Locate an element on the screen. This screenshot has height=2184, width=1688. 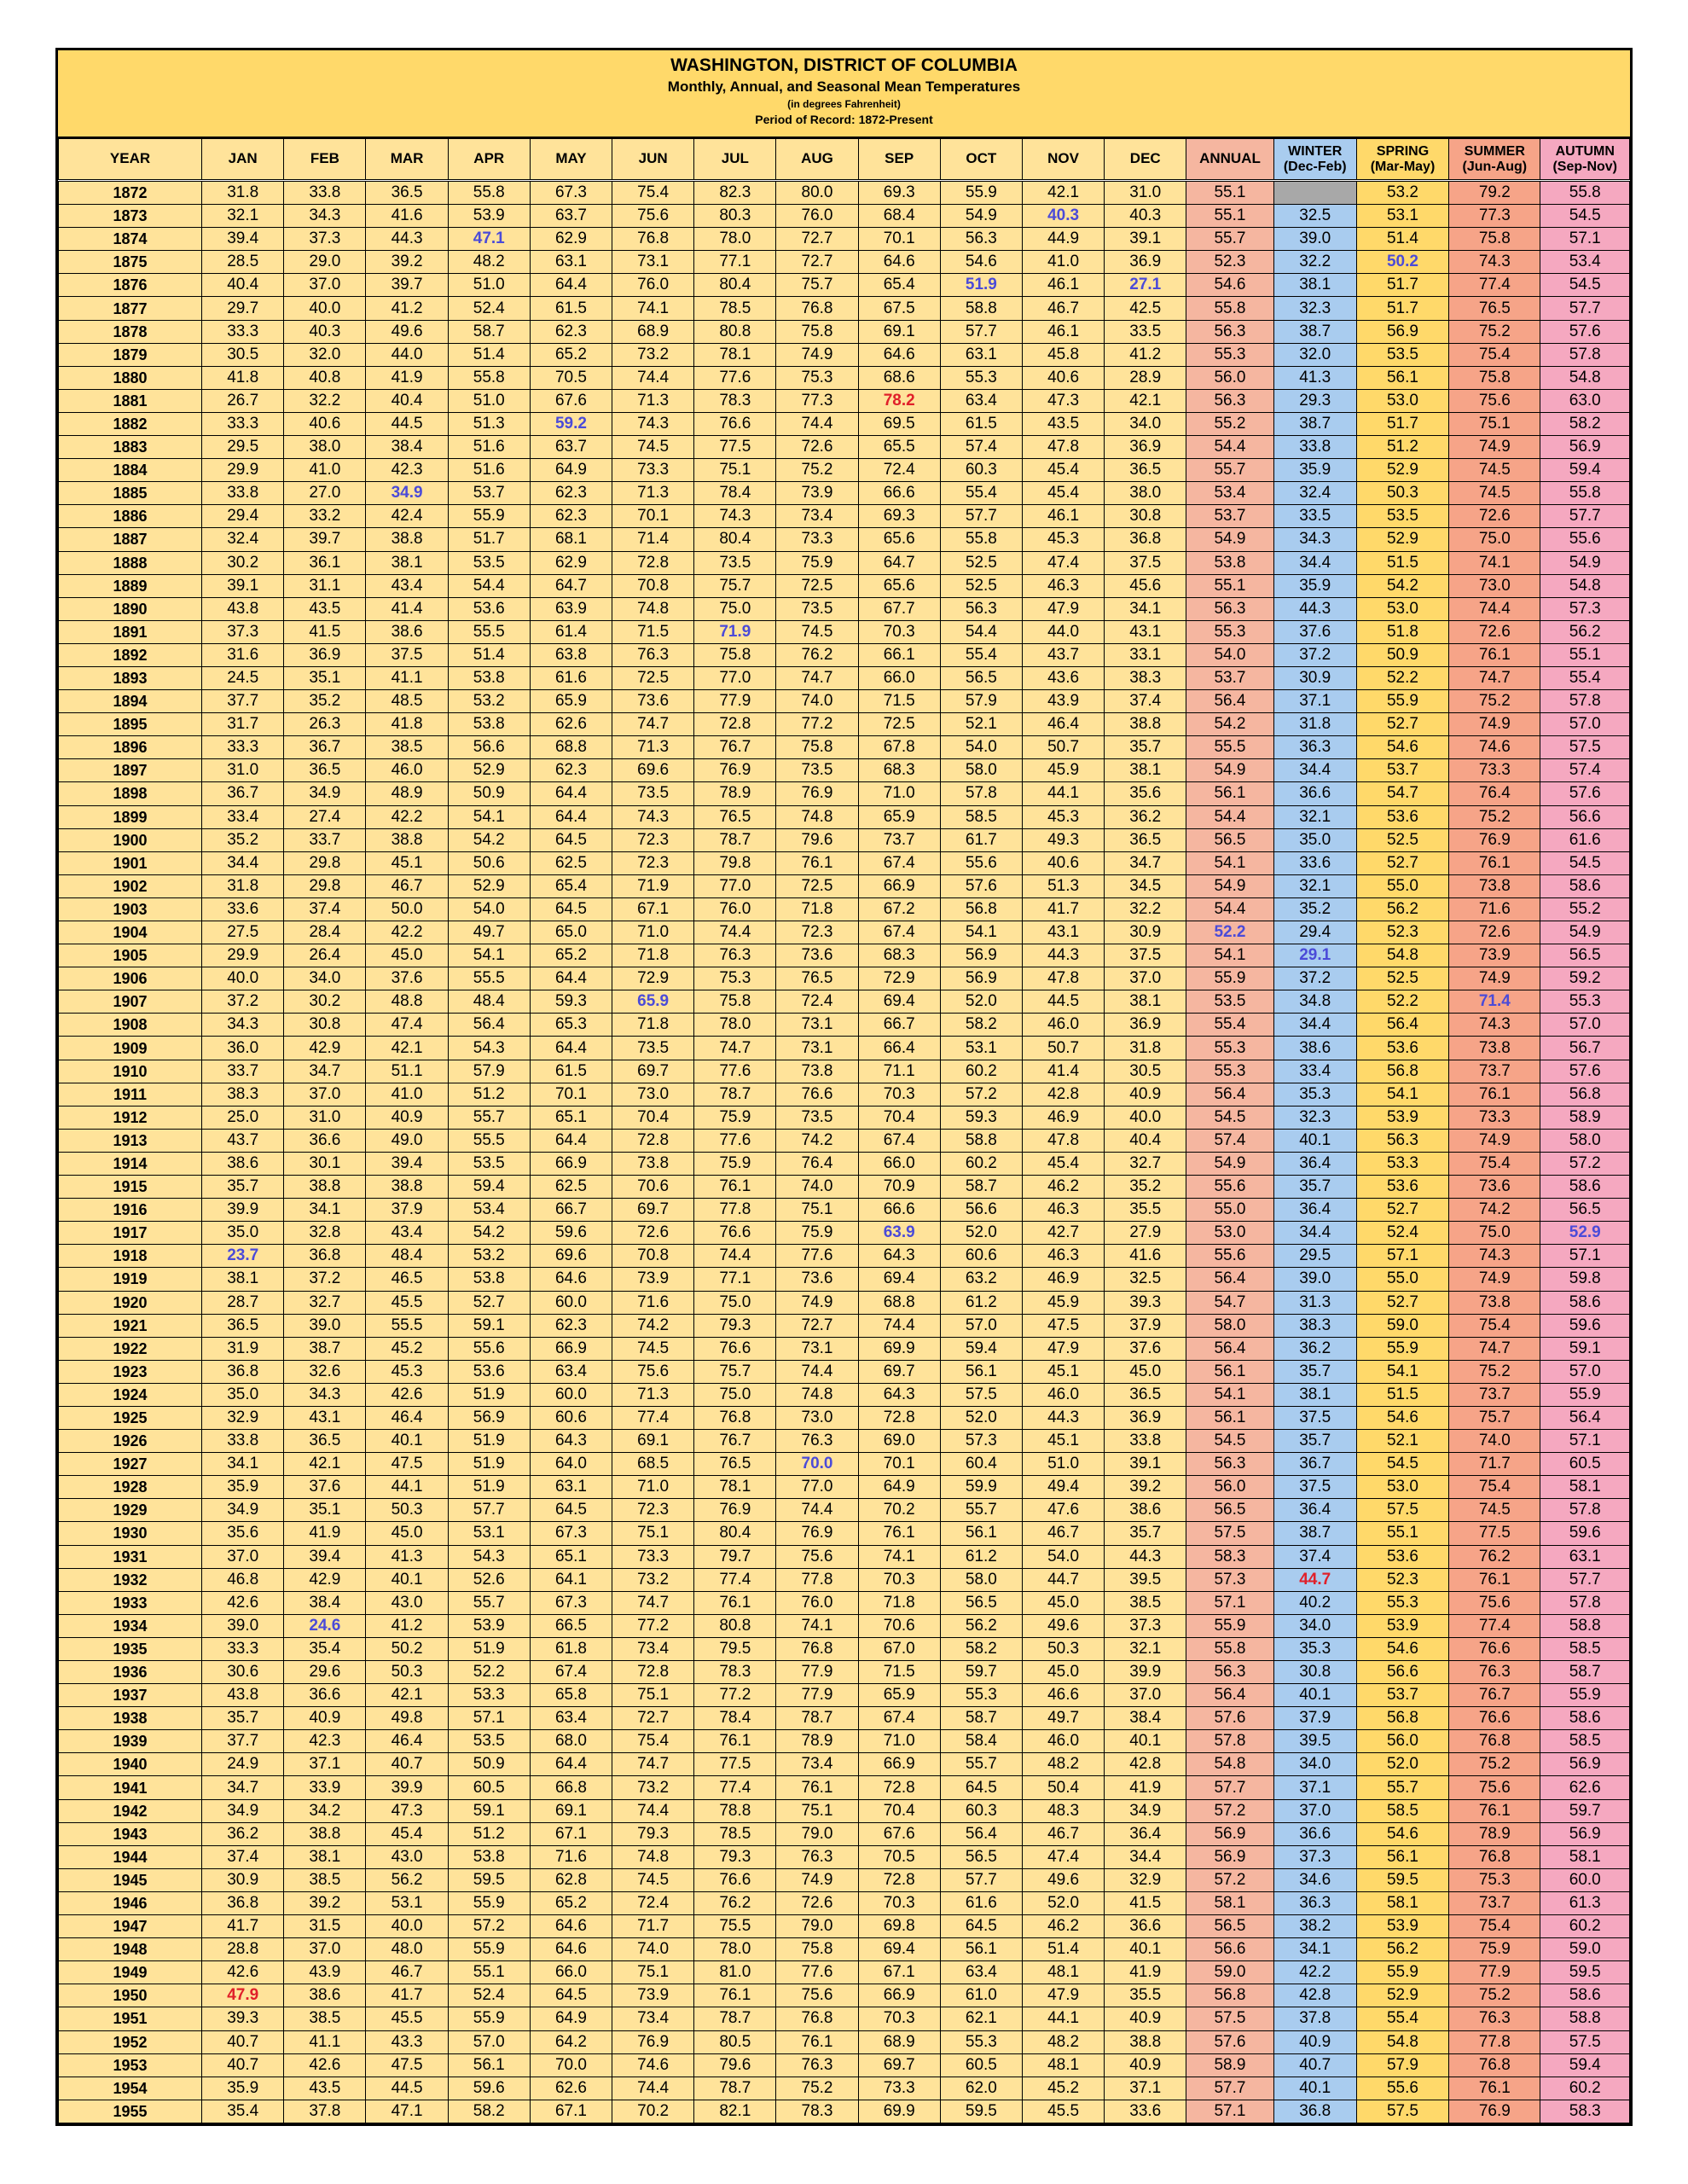
temperature-cell: 53.5 is located at coordinates (489, 1163).